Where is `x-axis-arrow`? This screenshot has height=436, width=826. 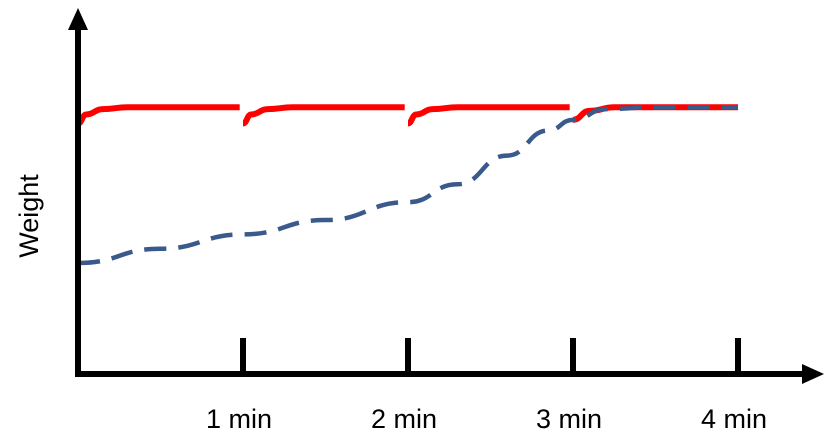 x-axis-arrow is located at coordinates (813, 374).